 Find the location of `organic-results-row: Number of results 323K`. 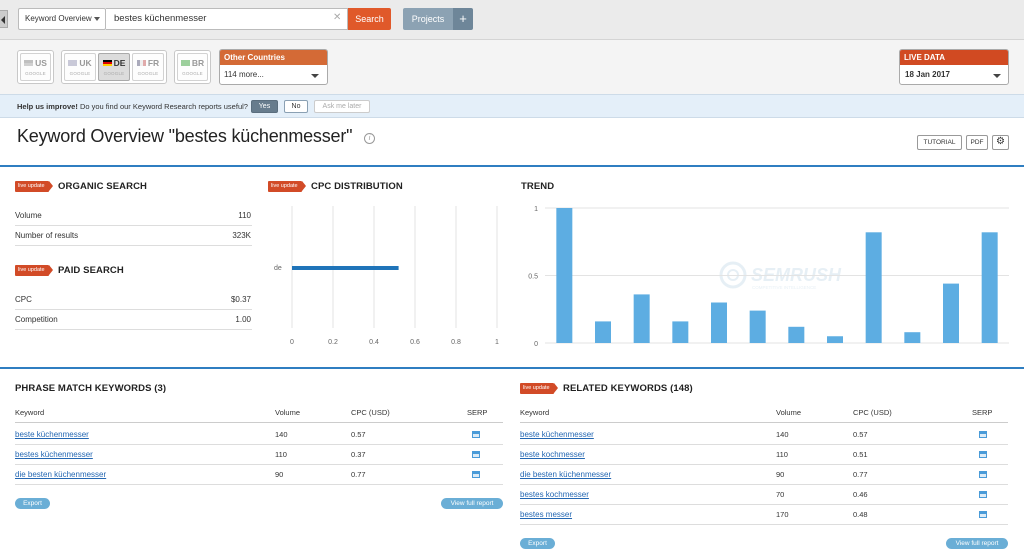

organic-results-row: Number of results 323K is located at coordinates (133, 236).